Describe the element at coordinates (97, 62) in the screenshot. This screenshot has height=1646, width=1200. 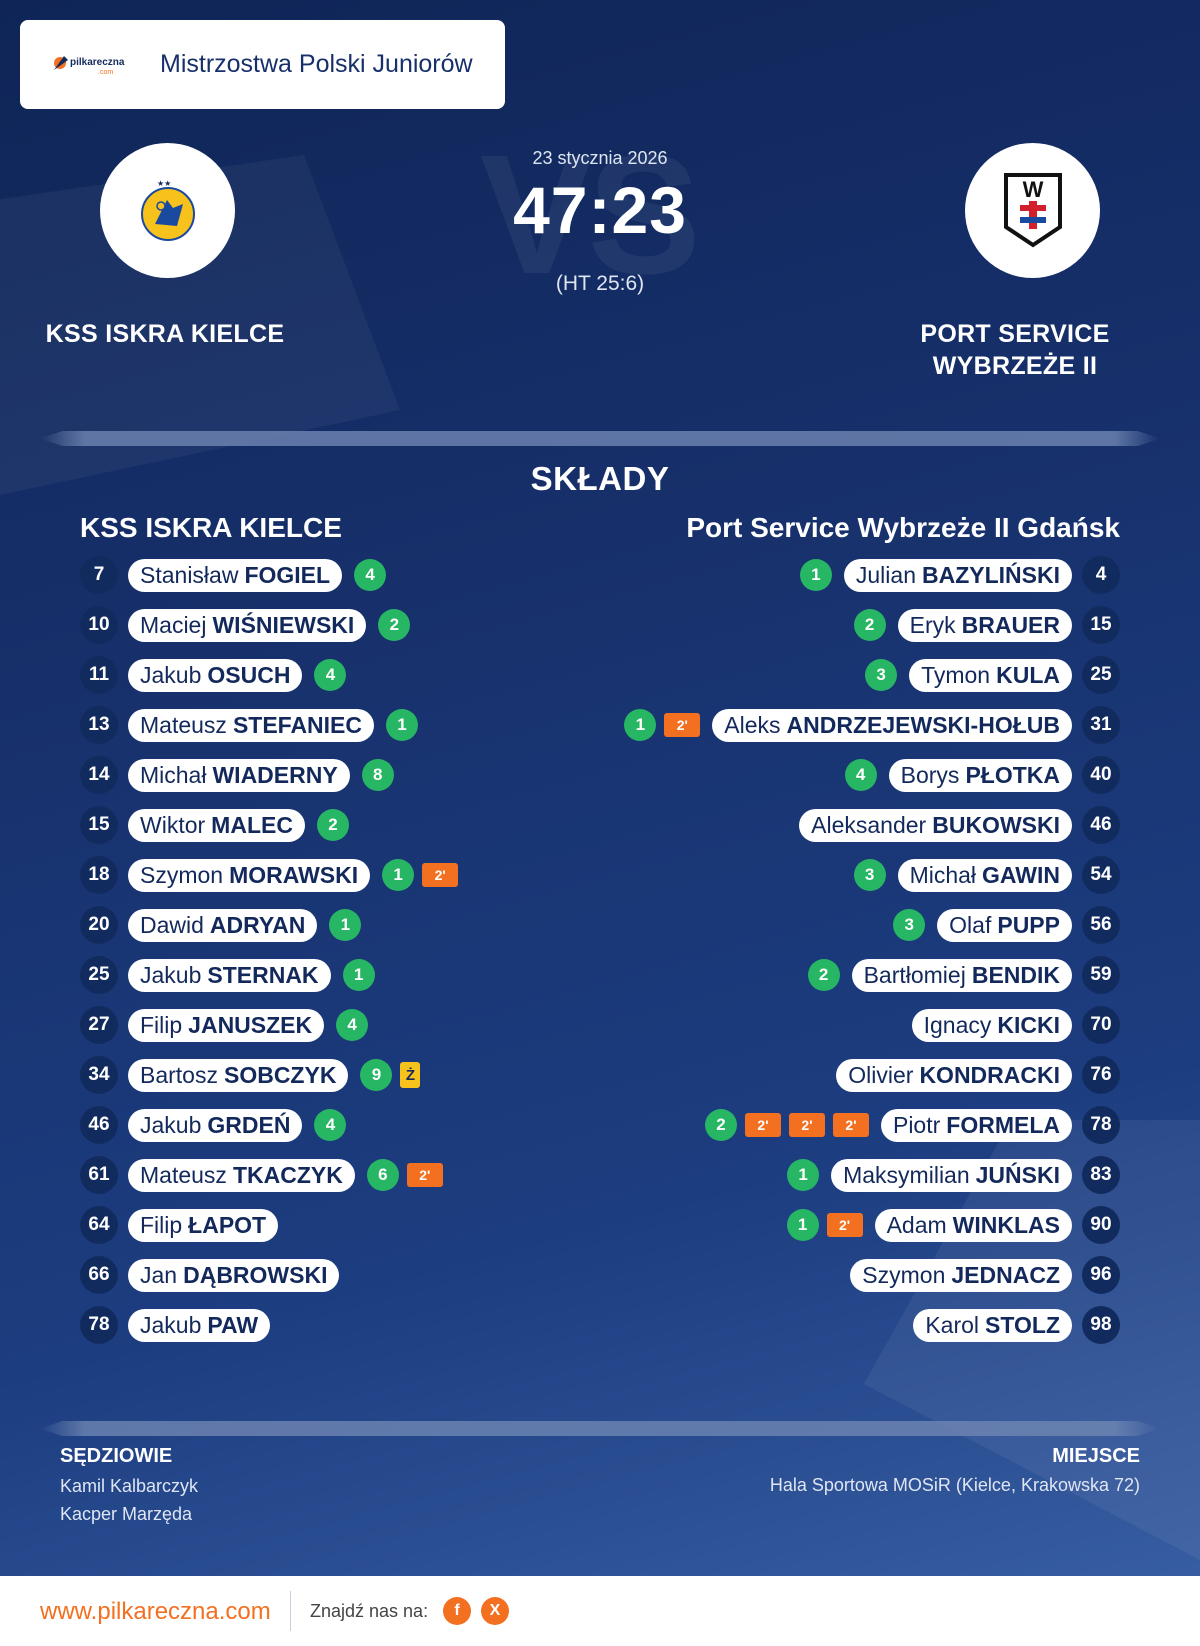
I see `logo-text: pilkareczna` at that location.